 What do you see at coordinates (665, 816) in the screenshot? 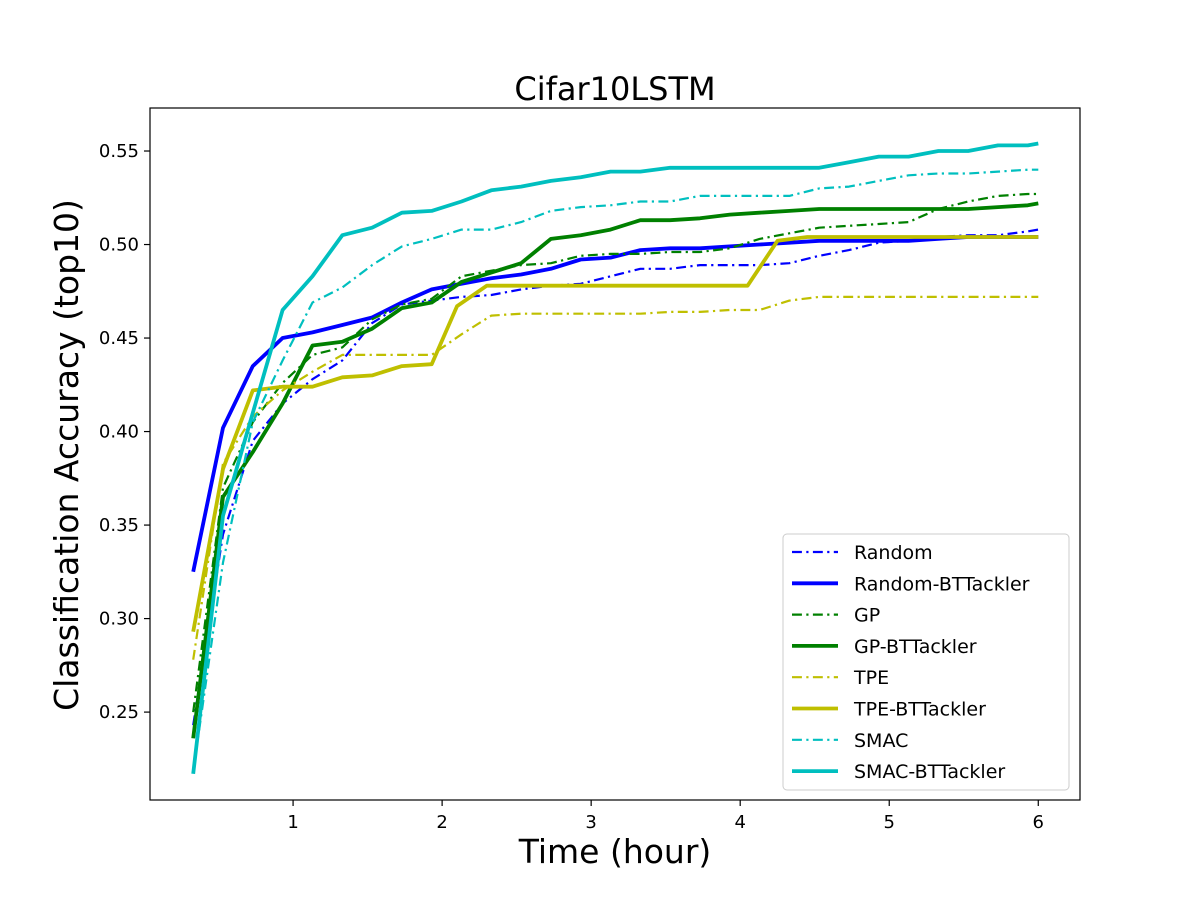
I see `x-axis: 1 2 3 4 5 6` at bounding box center [665, 816].